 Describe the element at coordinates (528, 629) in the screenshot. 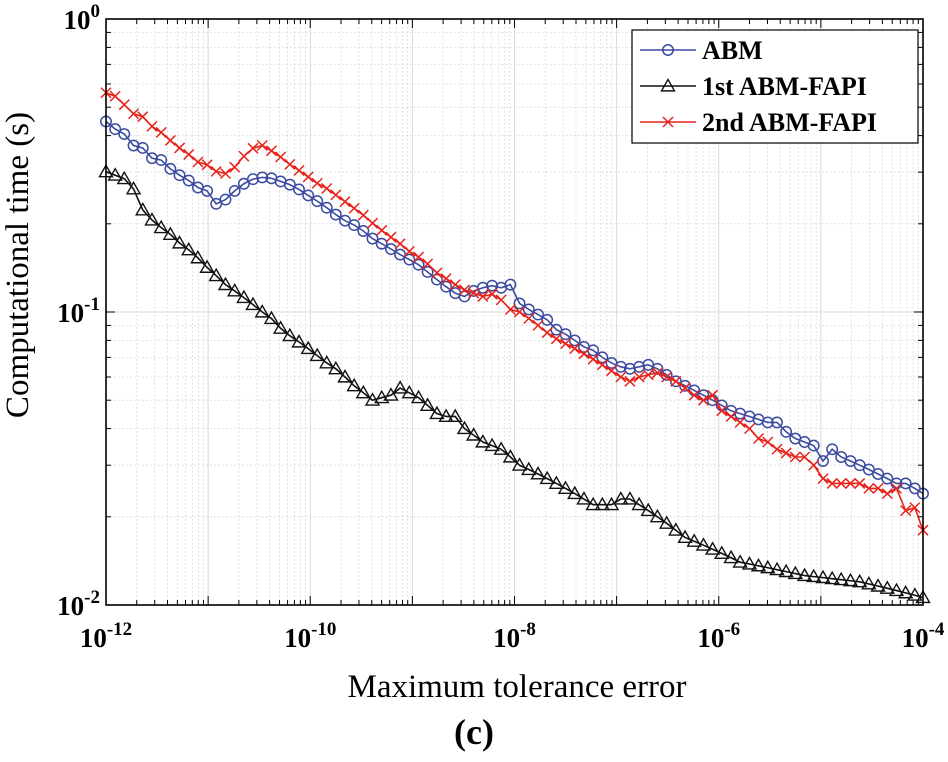

I see `x-tick-label-exponent: -8` at that location.